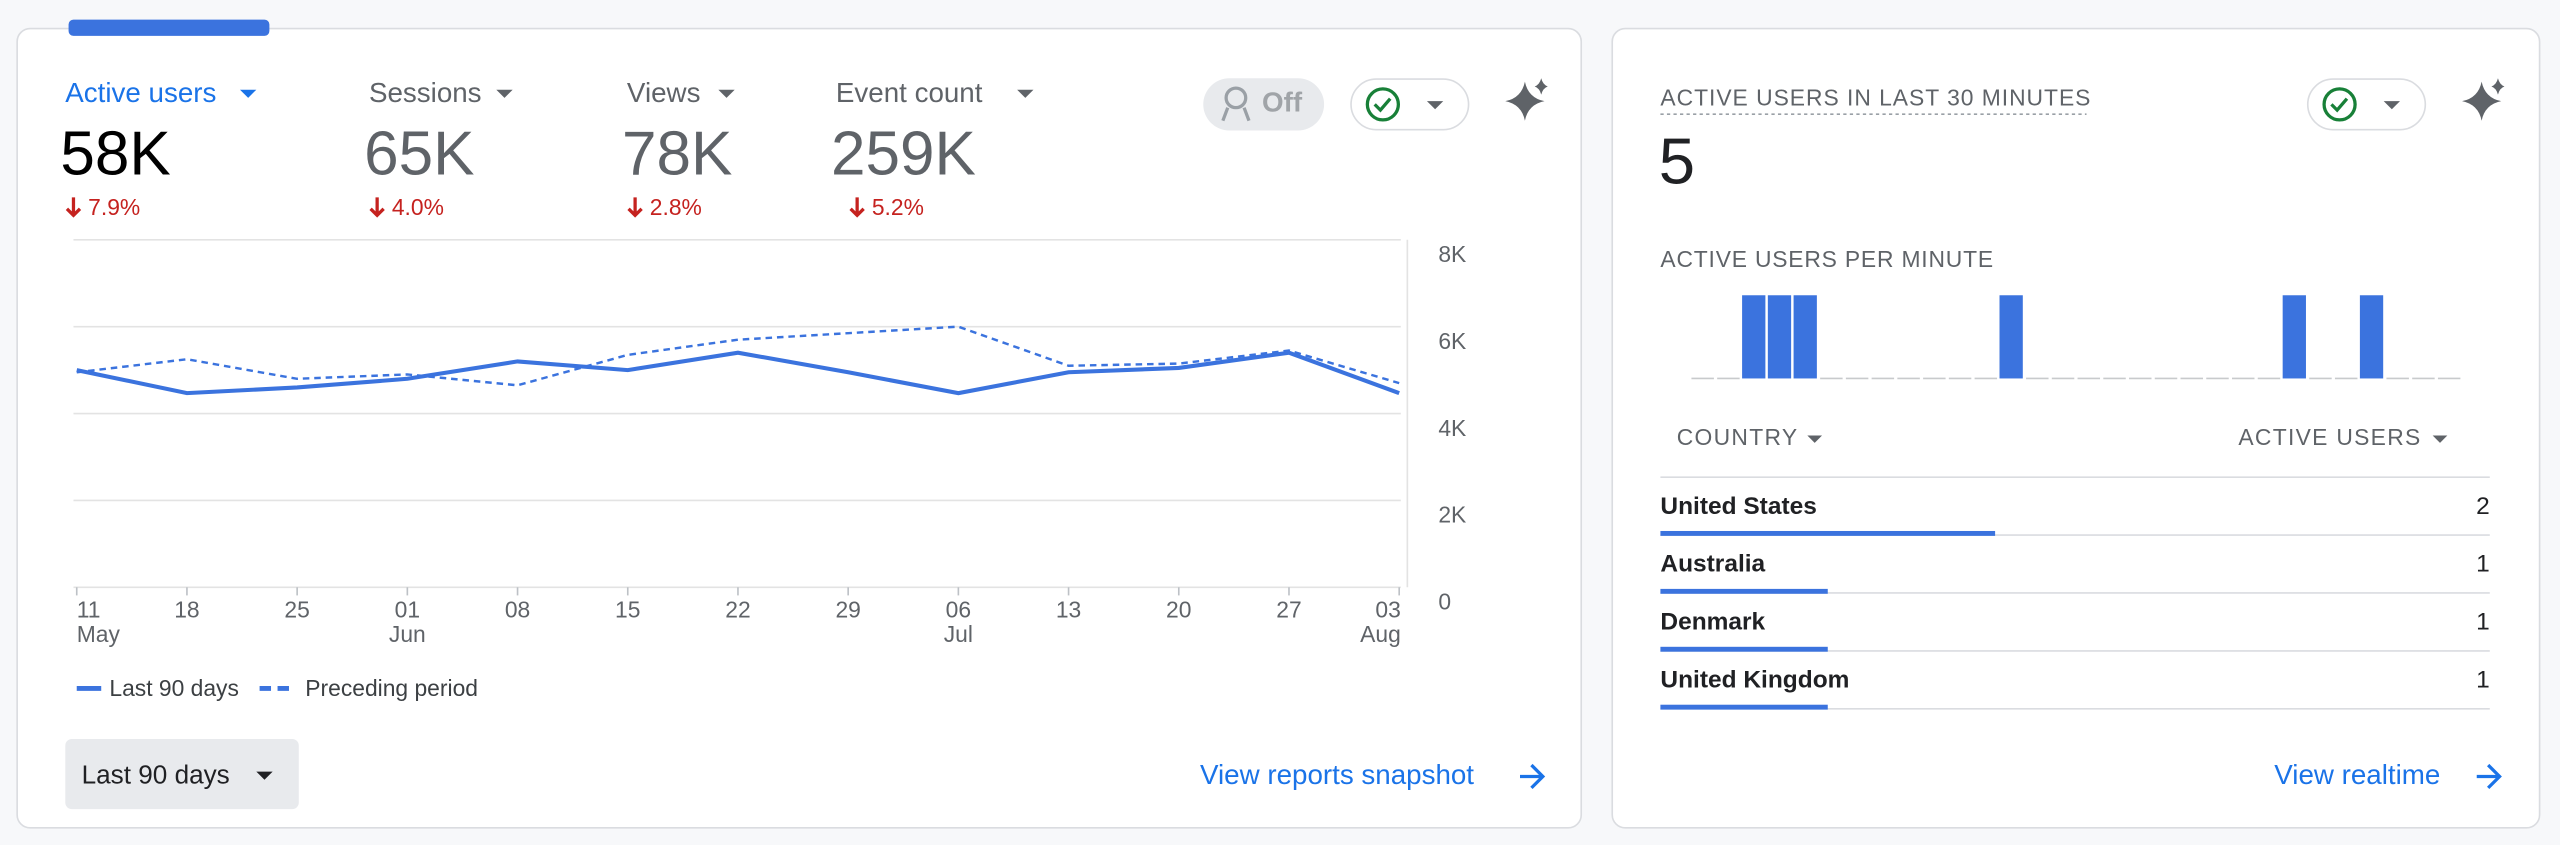 The image size is (2560, 845). What do you see at coordinates (2483, 506) in the screenshot?
I see `active-users-count: 2` at bounding box center [2483, 506].